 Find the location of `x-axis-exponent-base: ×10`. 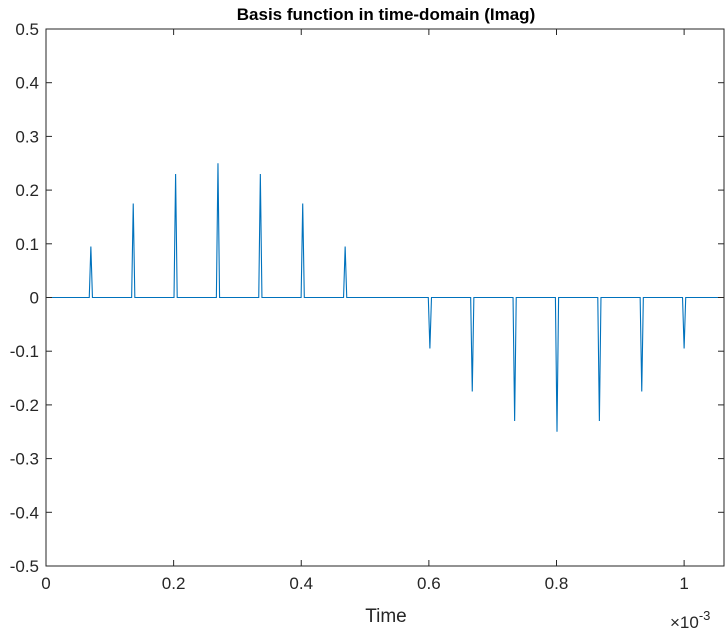

x-axis-exponent-base: ×10 is located at coordinates (684, 622).